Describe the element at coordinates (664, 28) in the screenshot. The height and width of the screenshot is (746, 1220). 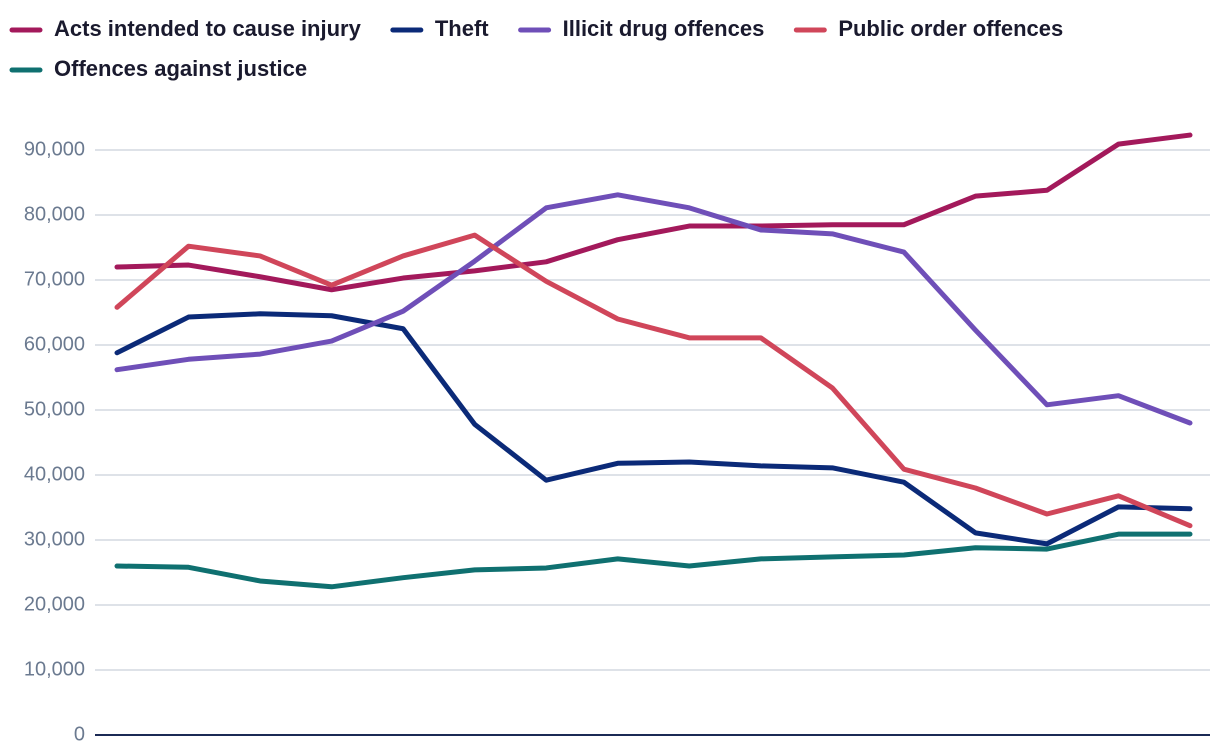
I see `legend-label: Illicit drug offences` at that location.